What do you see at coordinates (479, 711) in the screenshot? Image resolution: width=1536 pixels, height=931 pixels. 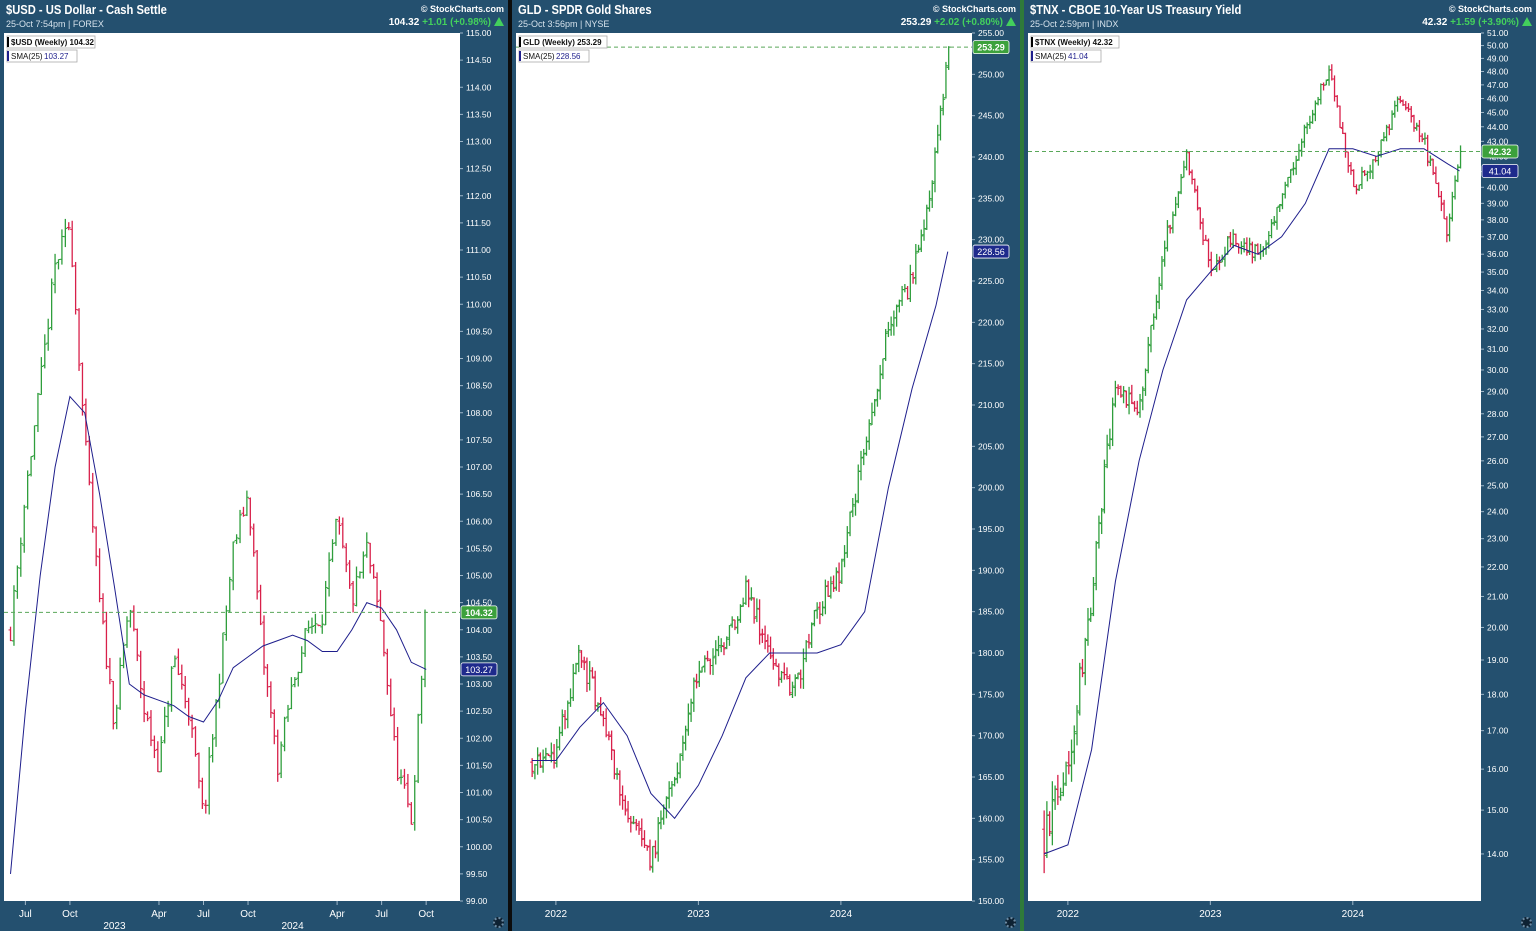 I see `usd-y-tick-label: 102.50` at bounding box center [479, 711].